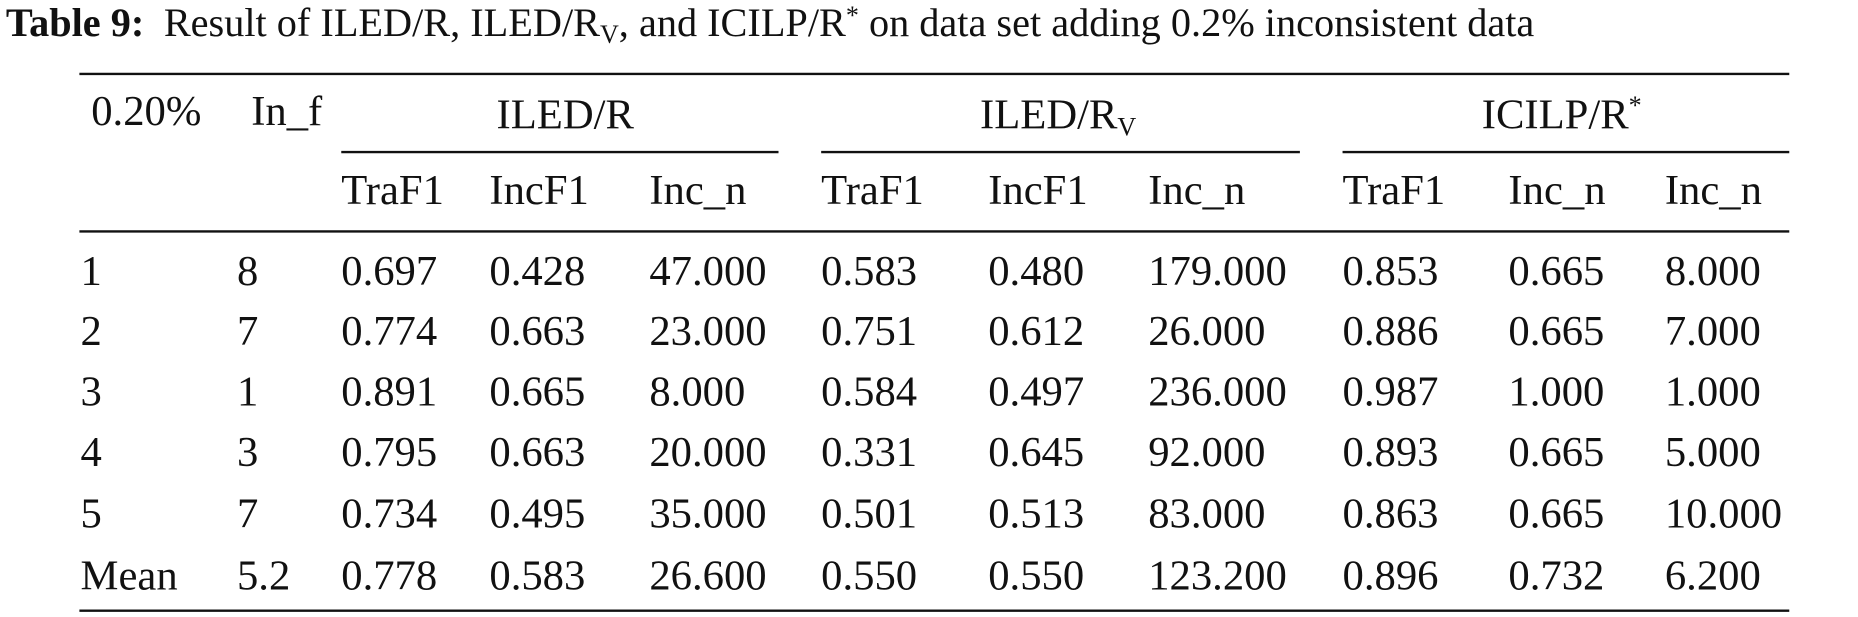  What do you see at coordinates (1217, 575) in the screenshot?
I see `table-cell: 123.200` at bounding box center [1217, 575].